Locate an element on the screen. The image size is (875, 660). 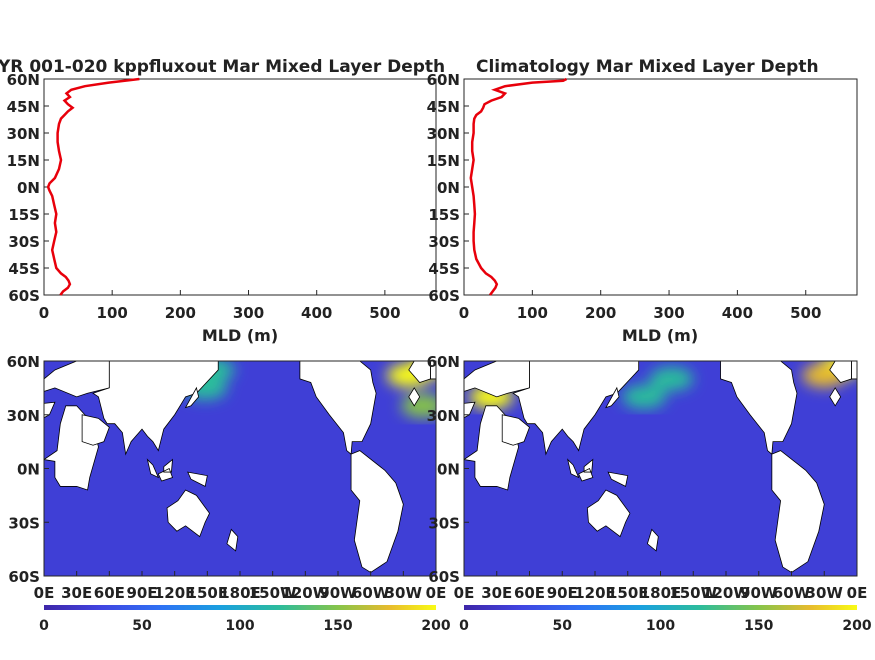
xtick-label: 400 is located at coordinates (737, 313).